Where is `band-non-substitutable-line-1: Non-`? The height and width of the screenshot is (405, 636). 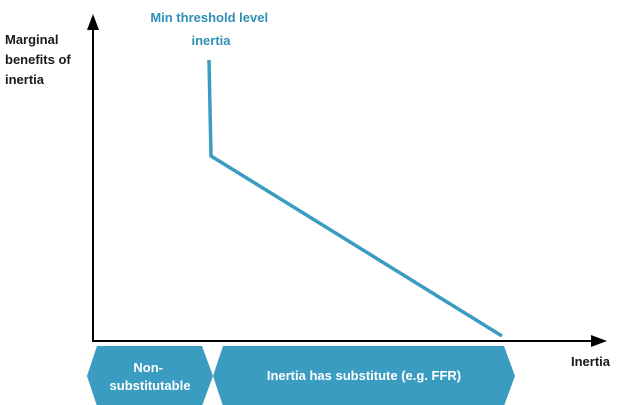
band-non-substitutable-line-1: Non- is located at coordinates (148, 367).